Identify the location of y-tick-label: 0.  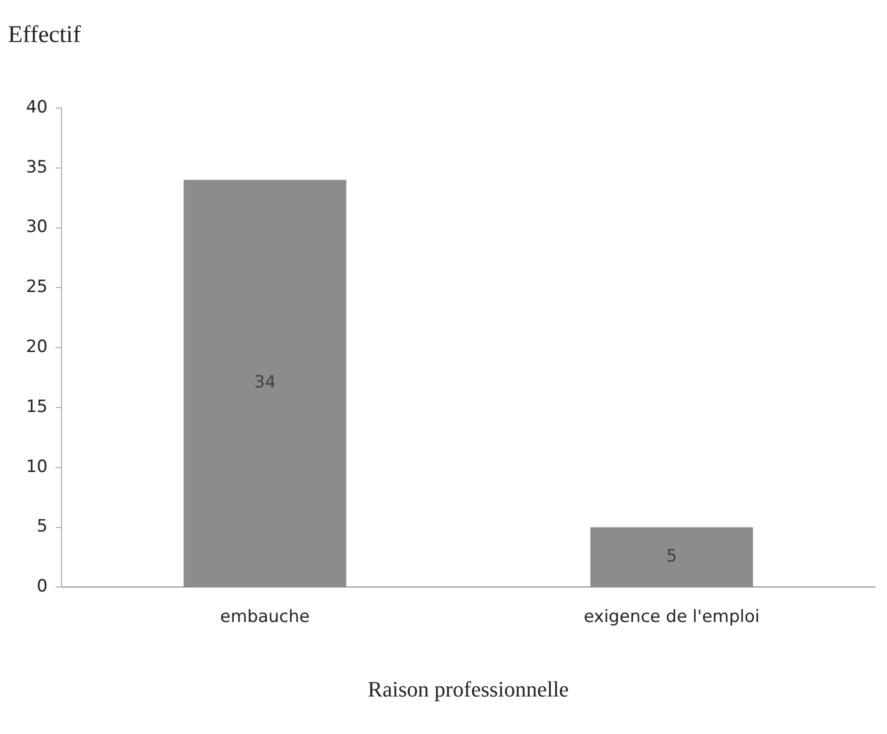
(42, 586).